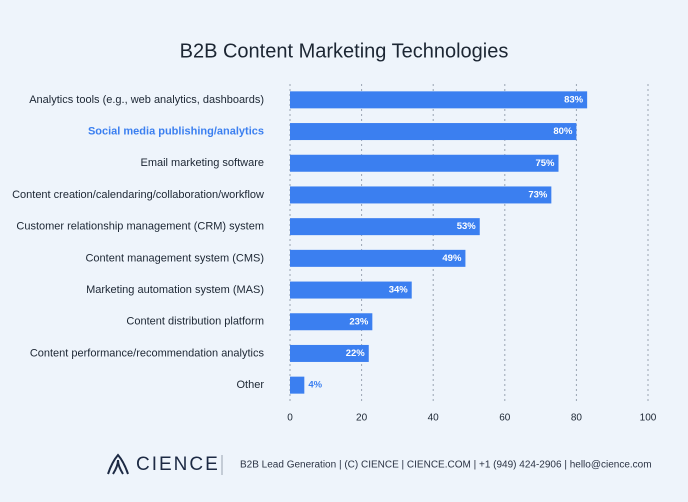 This screenshot has height=502, width=688. I want to click on category-label: Content management system (CMS), so click(174, 258).